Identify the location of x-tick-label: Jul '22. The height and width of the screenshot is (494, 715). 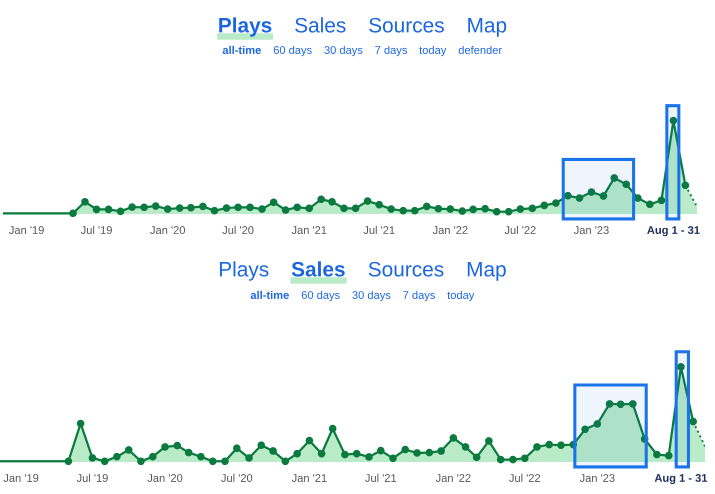
(524, 478).